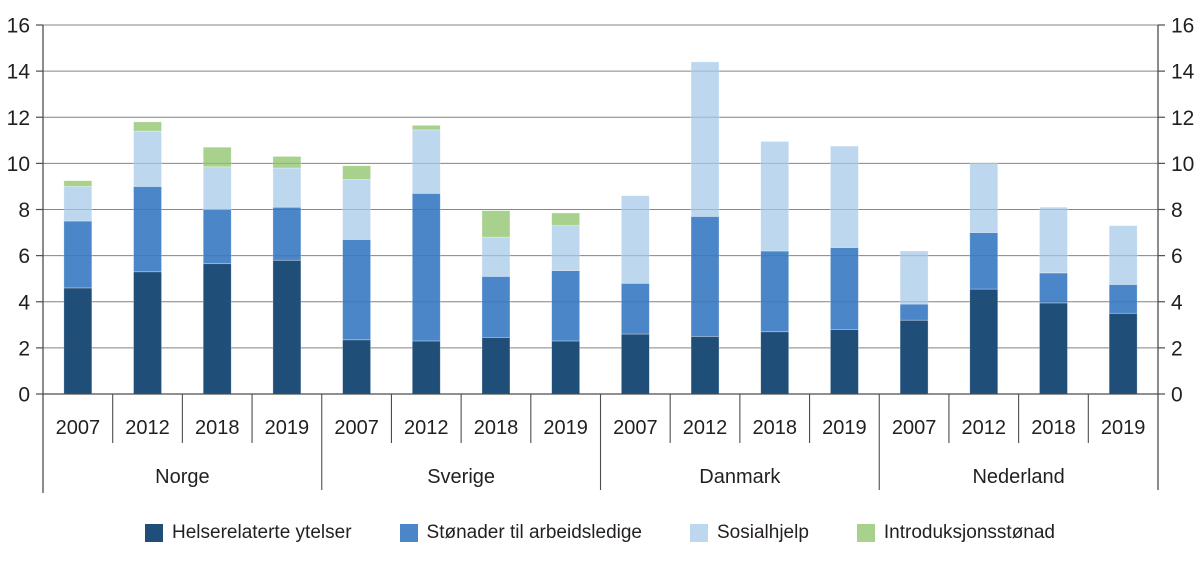 The image size is (1200, 564). What do you see at coordinates (24, 348) in the screenshot?
I see `y-tick-label-left: 2` at bounding box center [24, 348].